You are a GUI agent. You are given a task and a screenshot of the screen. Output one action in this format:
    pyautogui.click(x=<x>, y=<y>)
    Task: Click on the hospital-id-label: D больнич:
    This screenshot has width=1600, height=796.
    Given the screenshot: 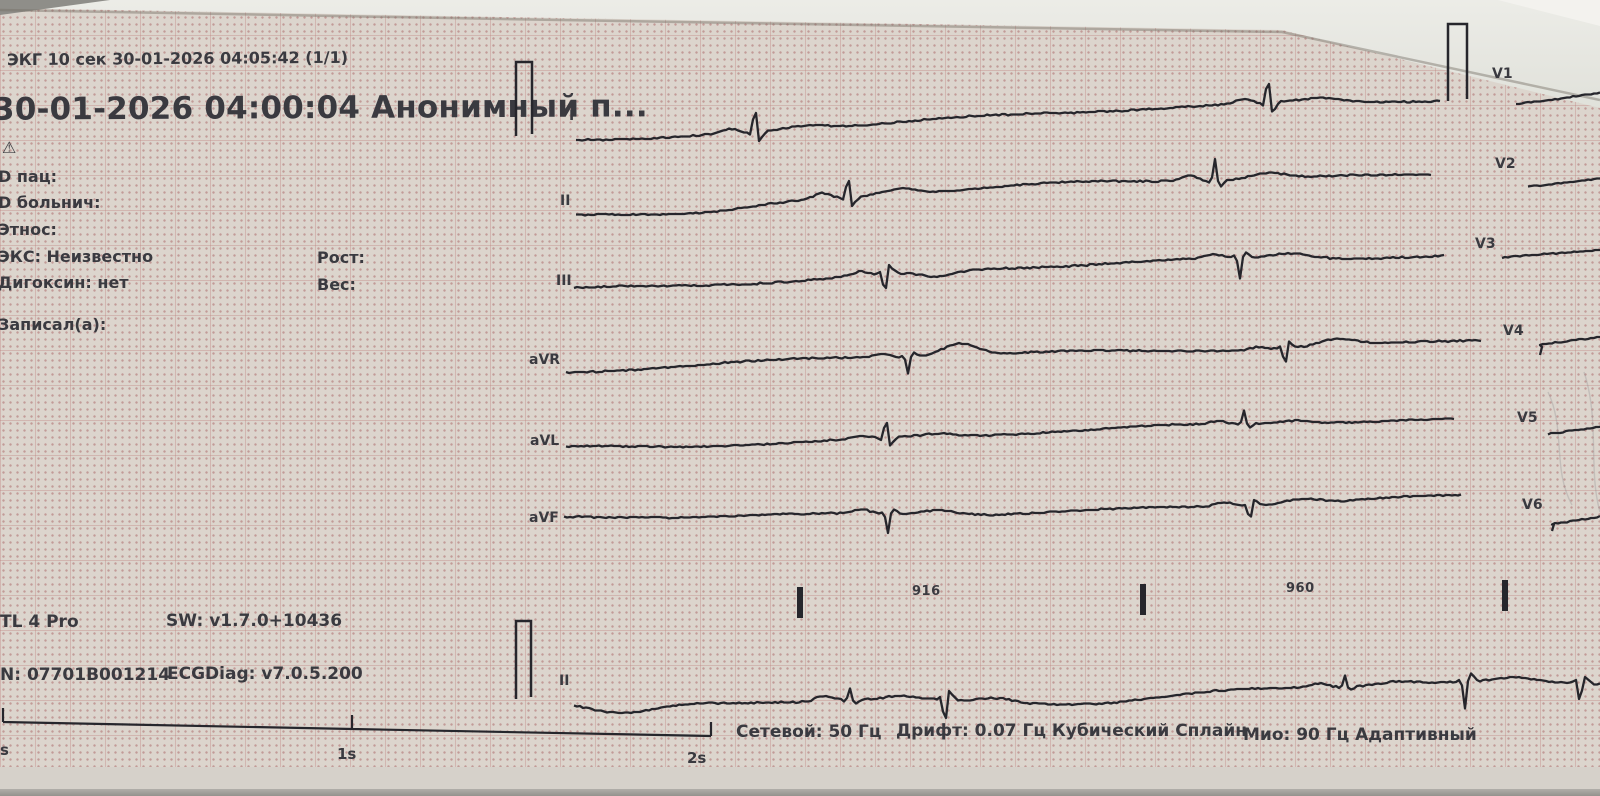 What is the action you would take?
    pyautogui.click(x=50, y=202)
    